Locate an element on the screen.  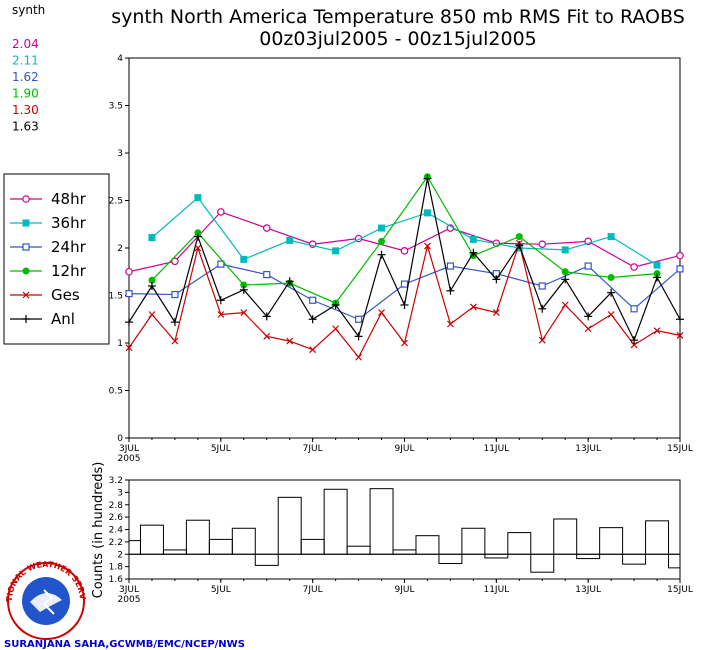
bottom-ytick-label: 2.2 is located at coordinates (116, 543).